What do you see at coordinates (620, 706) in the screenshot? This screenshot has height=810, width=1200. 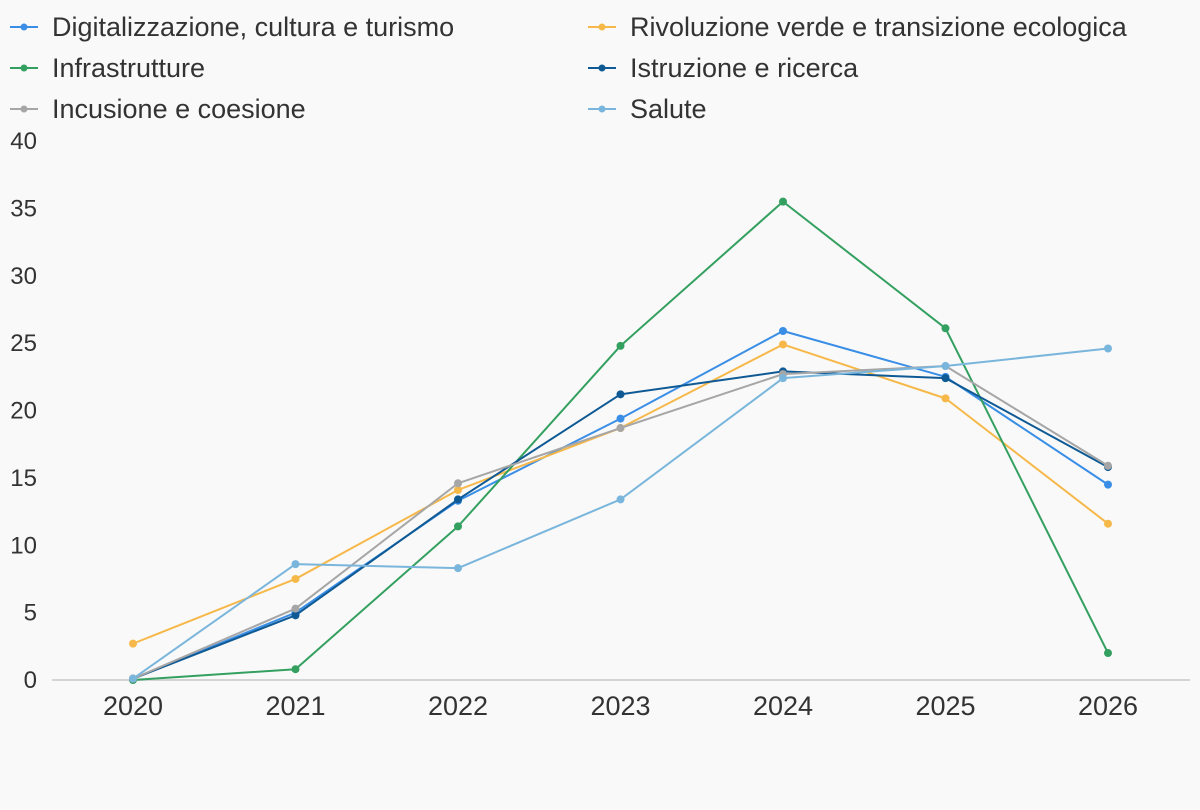 I see `x-tick-label: 2023` at bounding box center [620, 706].